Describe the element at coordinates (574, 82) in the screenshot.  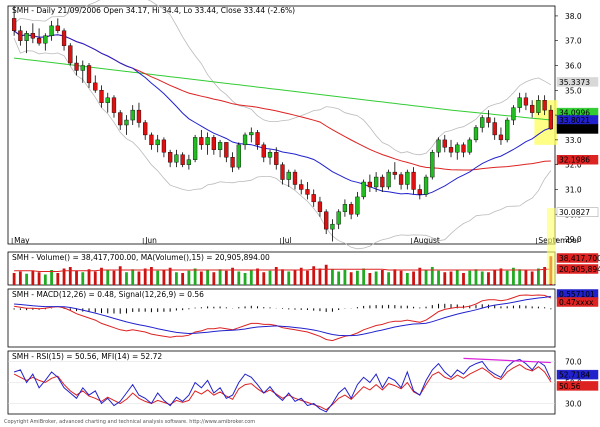
I see `price-tag: 35.3373` at that location.